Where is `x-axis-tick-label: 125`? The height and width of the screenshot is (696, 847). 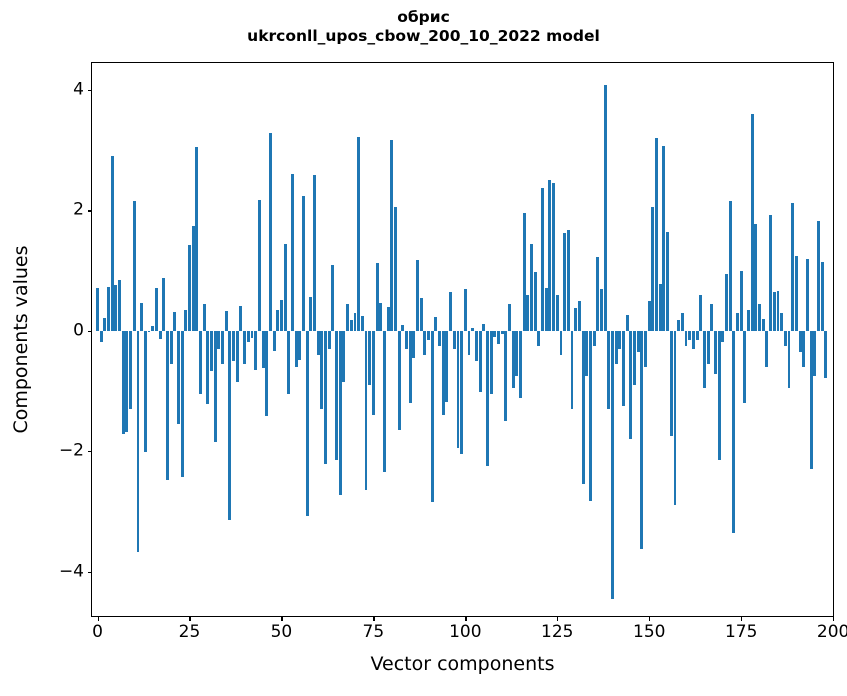
x-axis-tick-label: 125 is located at coordinates (557, 632).